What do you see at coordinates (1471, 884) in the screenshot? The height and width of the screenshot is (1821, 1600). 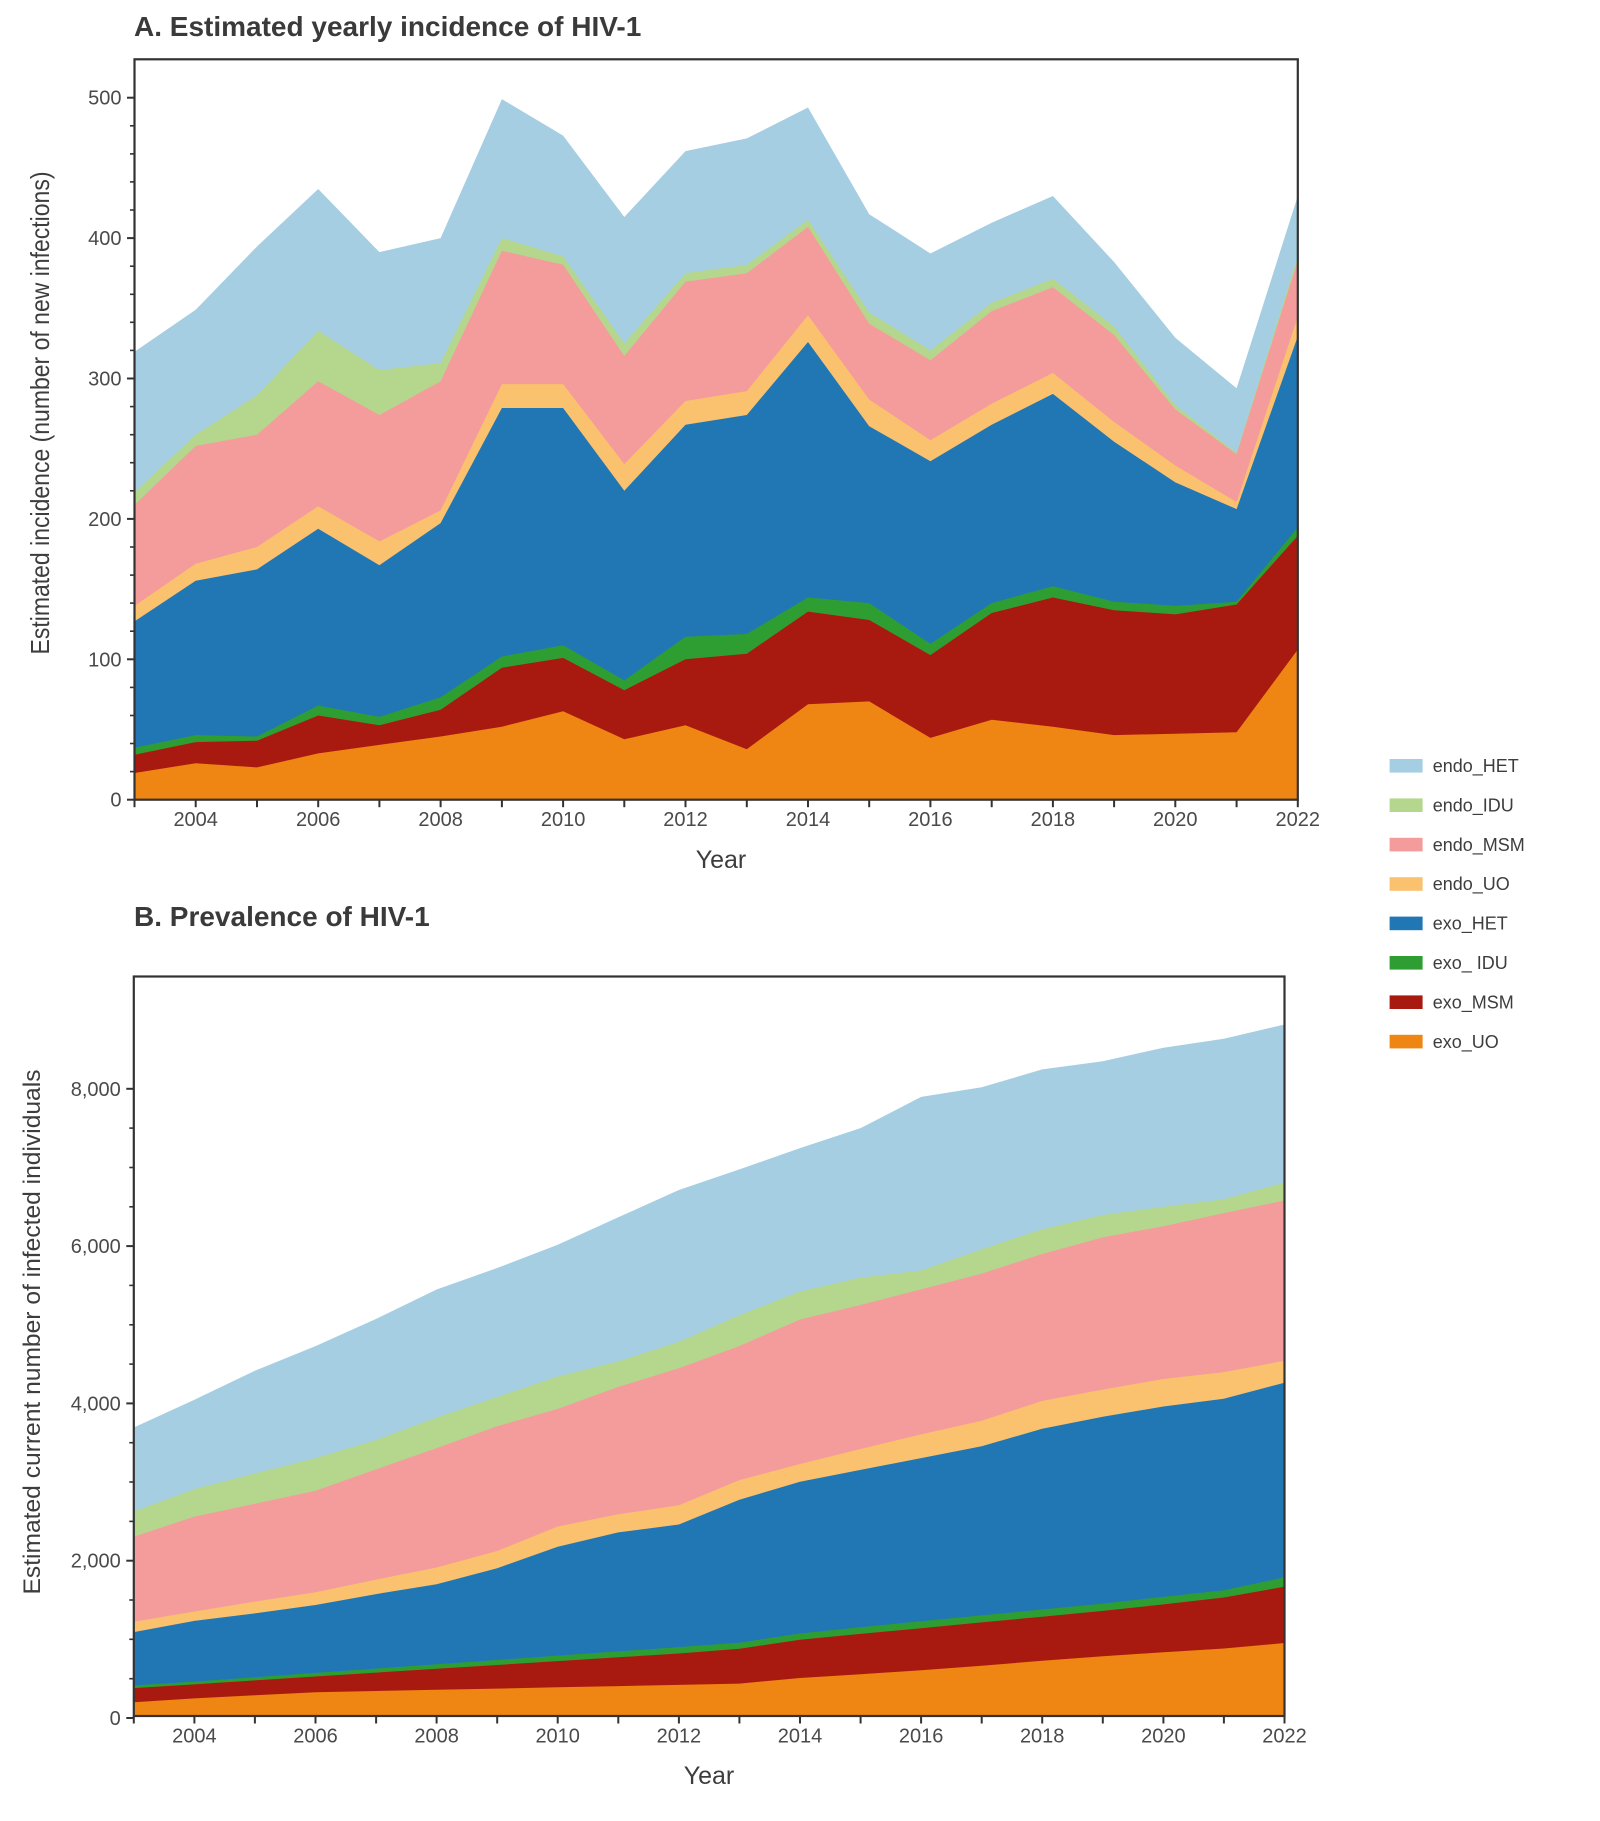 I see `svg-text: endo_UO` at bounding box center [1471, 884].